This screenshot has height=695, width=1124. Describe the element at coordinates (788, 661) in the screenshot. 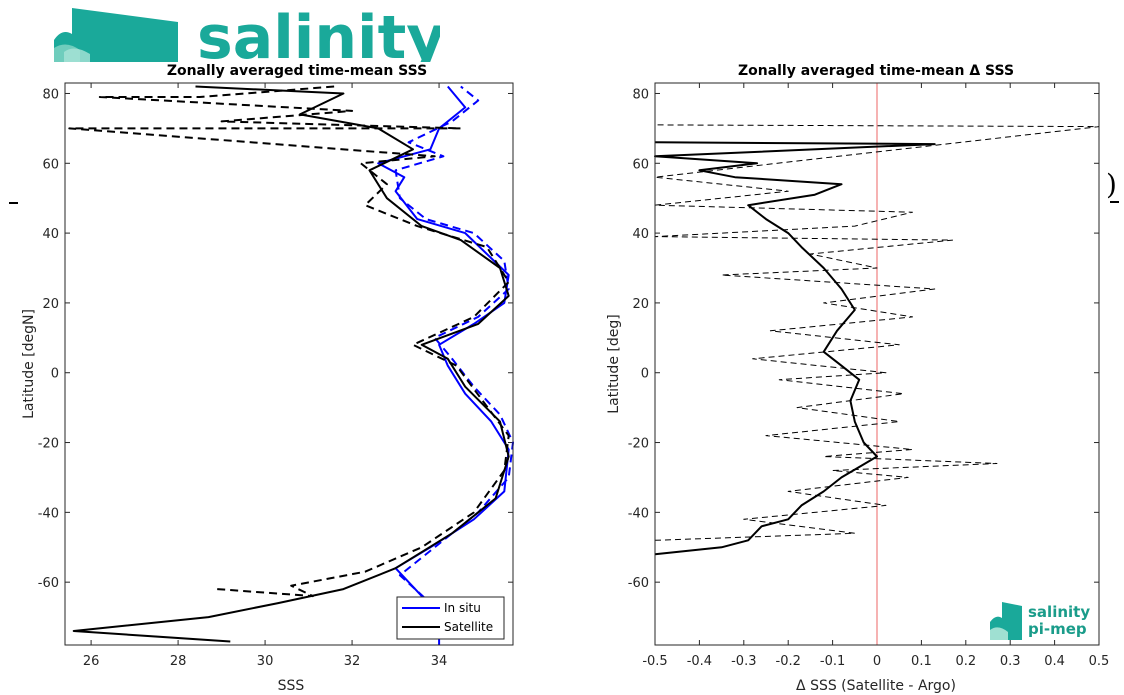

I see `x-tick-label: -0.2` at that location.